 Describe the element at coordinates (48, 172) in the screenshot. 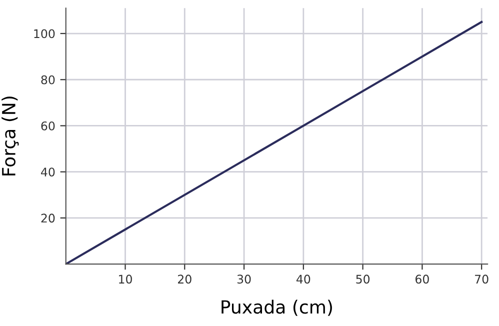

I see `y-tick-label: 40` at that location.